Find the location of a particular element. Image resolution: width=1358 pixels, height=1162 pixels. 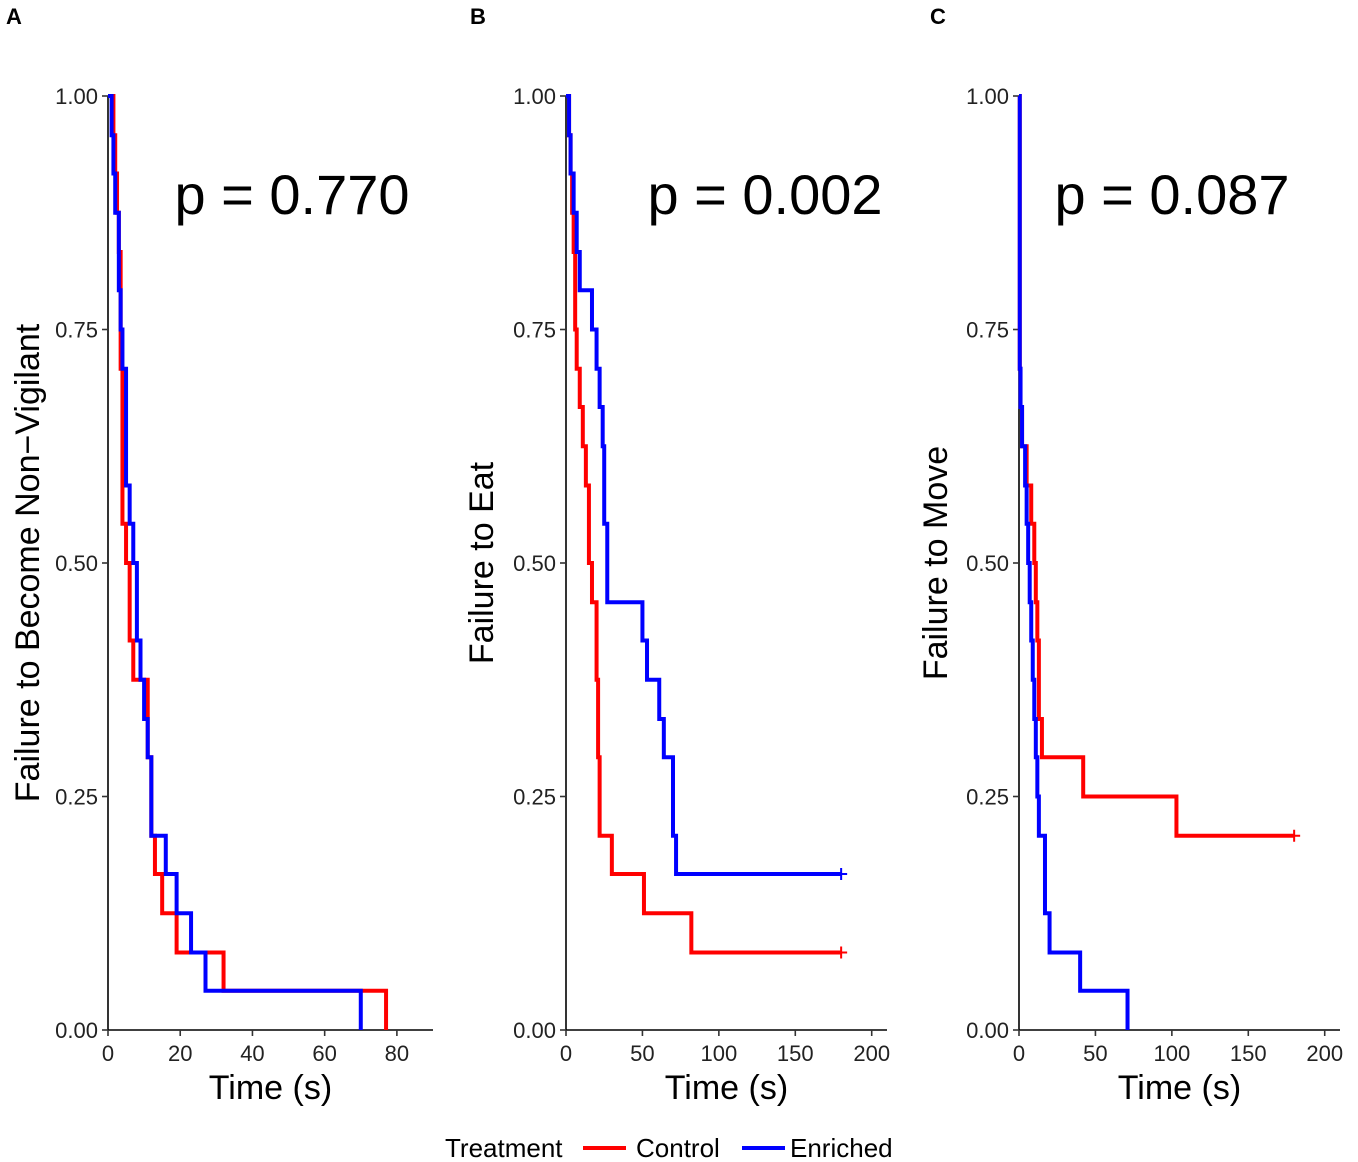

p-value-annotation: p = 0.087 is located at coordinates (1171, 194).